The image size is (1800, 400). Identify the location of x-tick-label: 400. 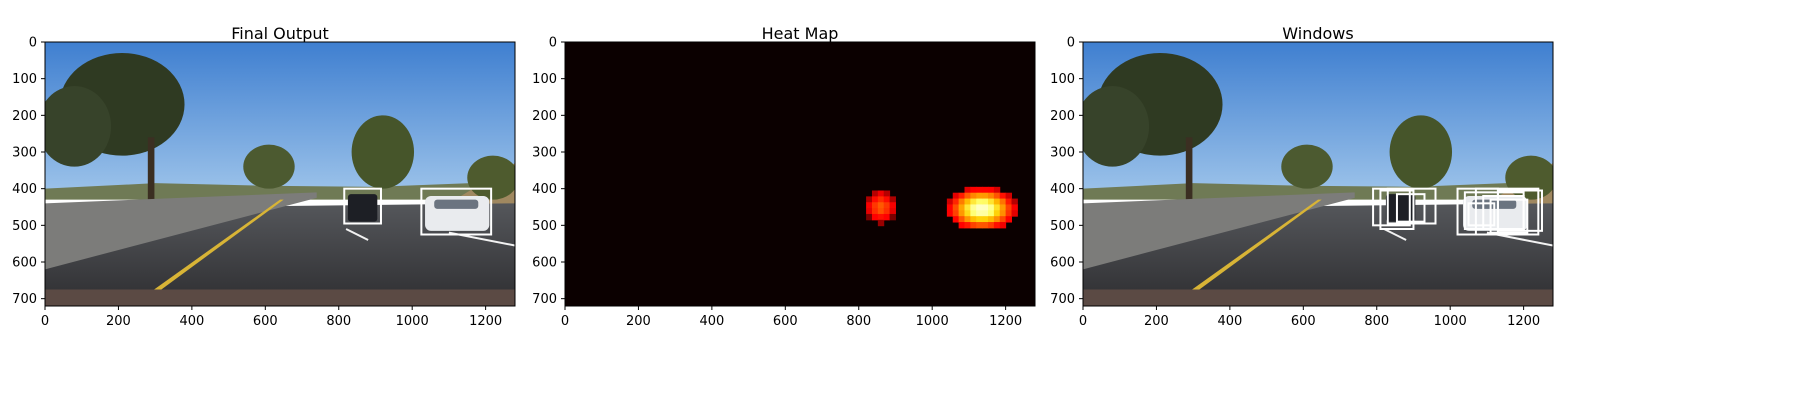
(191, 321).